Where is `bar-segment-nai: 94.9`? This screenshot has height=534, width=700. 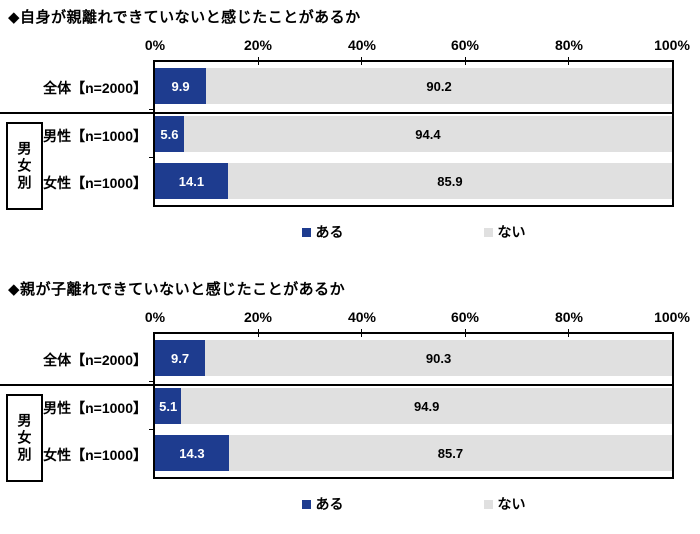
bar-segment-nai: 94.9 is located at coordinates (426, 406).